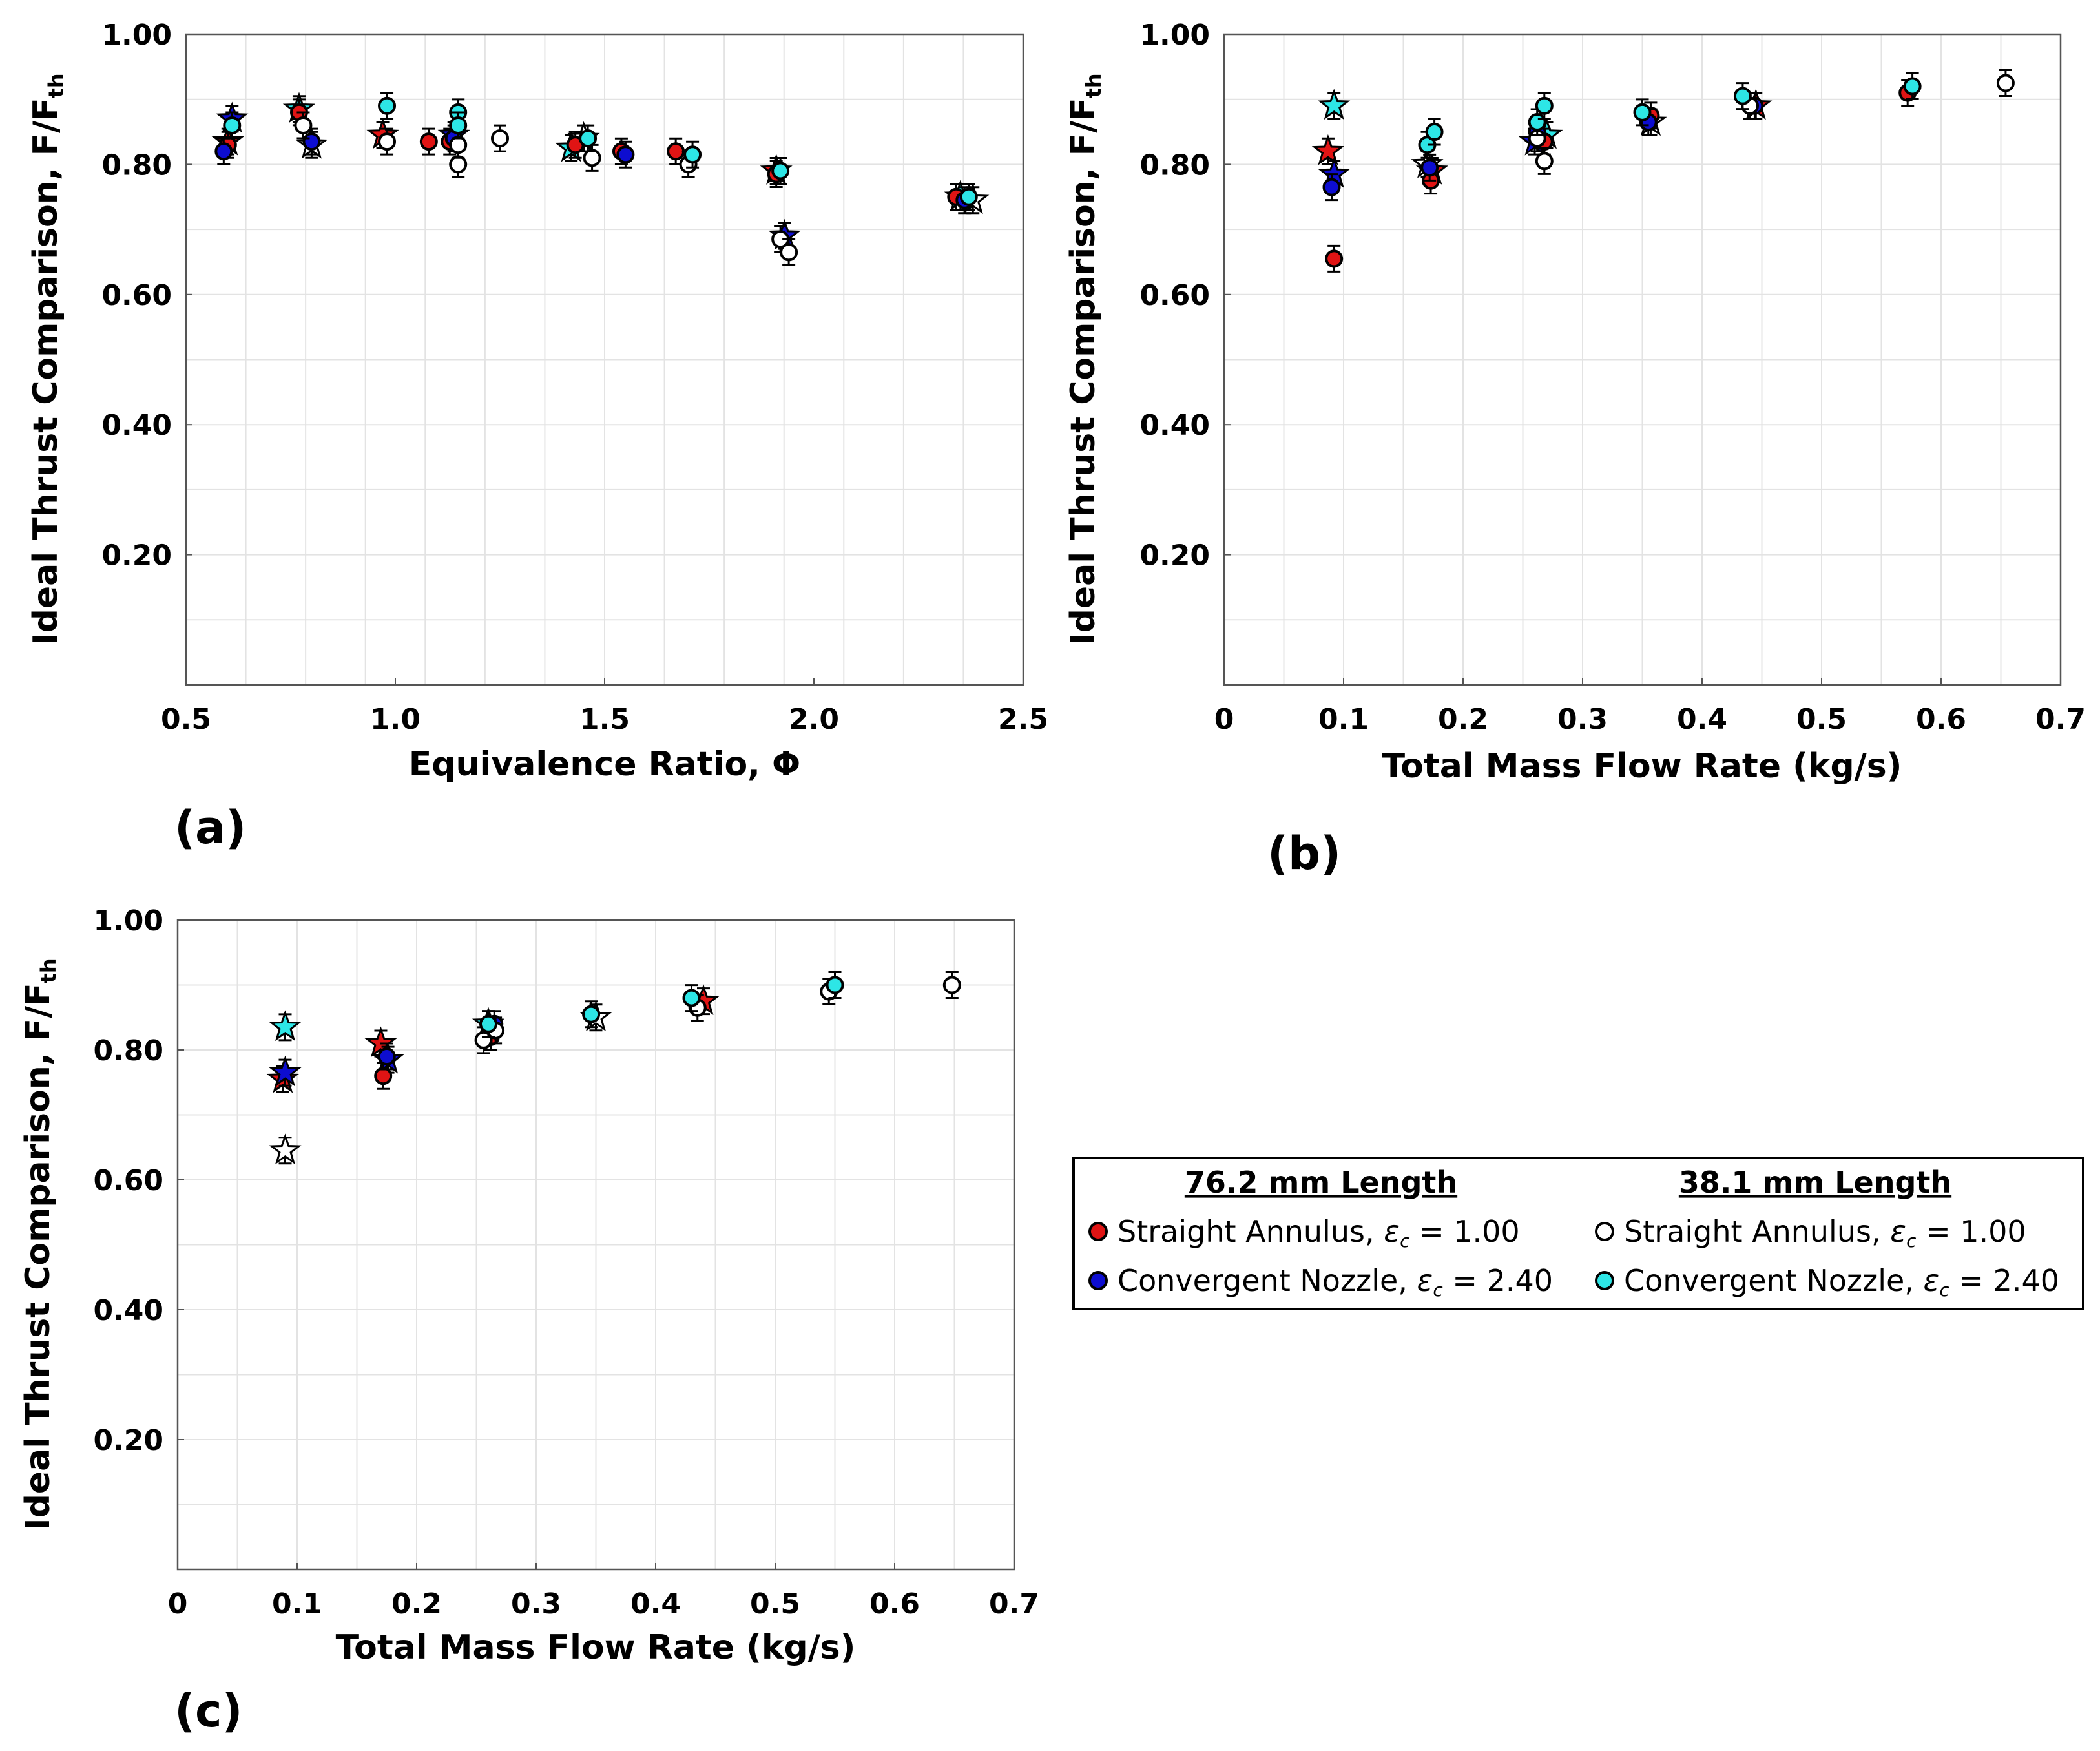  What do you see at coordinates (1663, 171) in the screenshot?
I see `data-marks-b` at bounding box center [1663, 171].